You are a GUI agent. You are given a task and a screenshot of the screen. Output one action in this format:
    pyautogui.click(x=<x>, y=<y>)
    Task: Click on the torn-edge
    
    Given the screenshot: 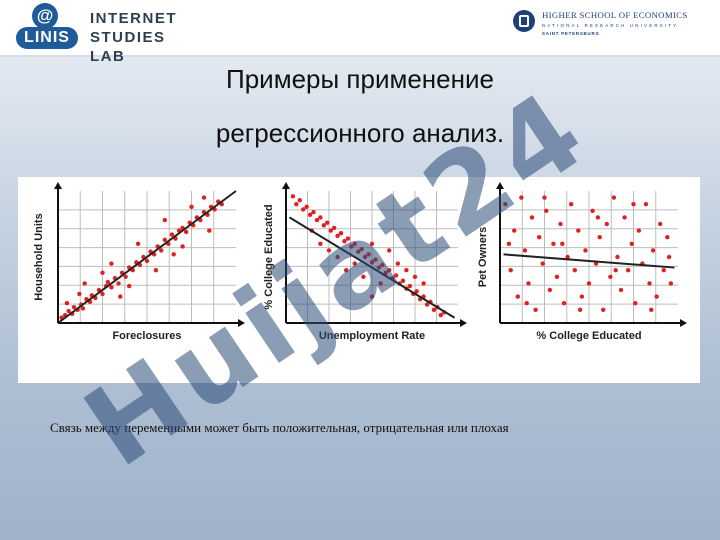 What is the action you would take?
    pyautogui.click(x=359, y=368)
    